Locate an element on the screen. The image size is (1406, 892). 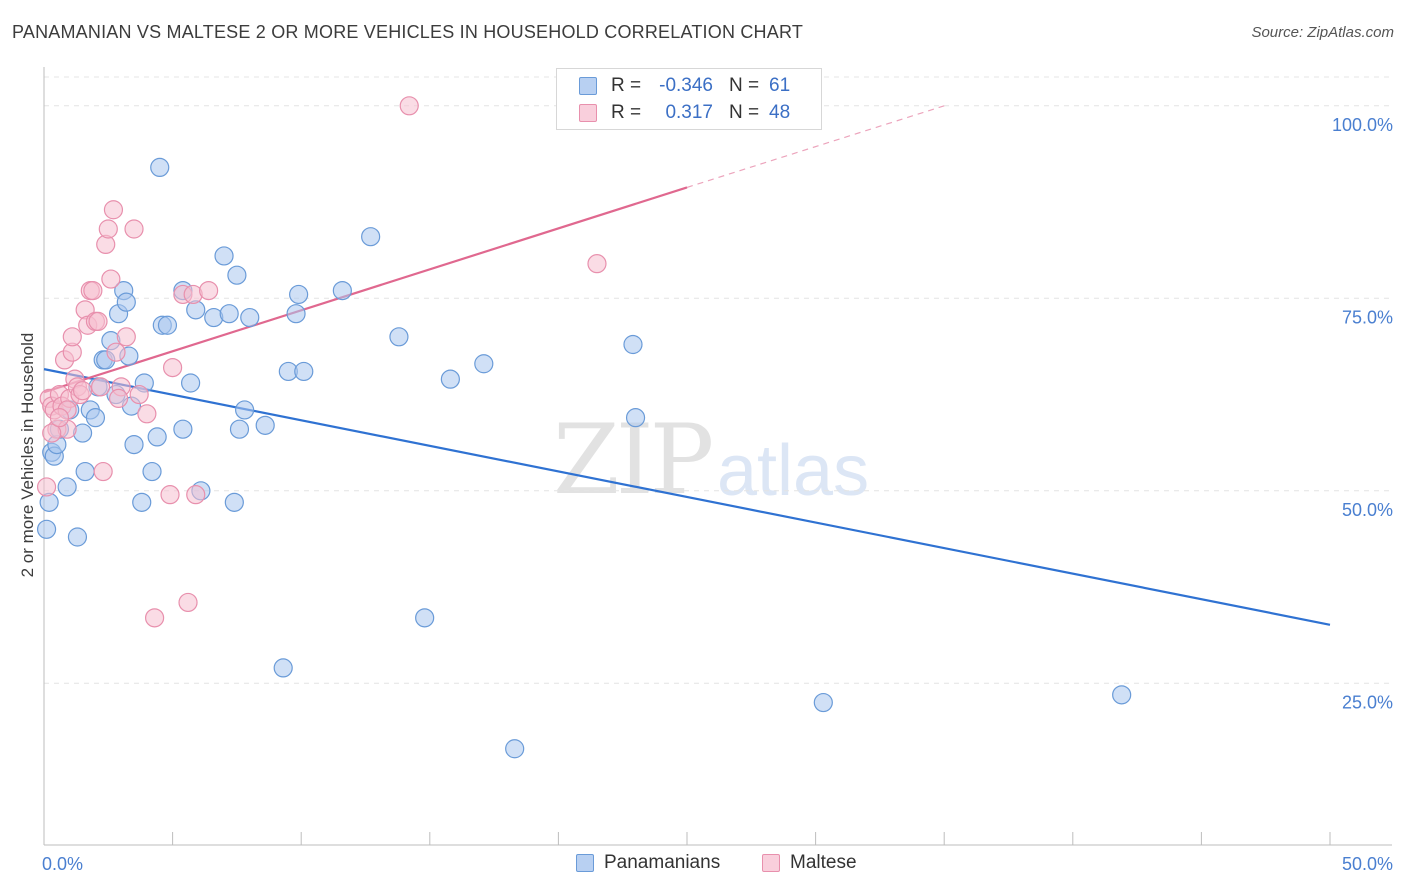
bottom-legend-panamanians: Panamanians is located at coordinates (648, 863).